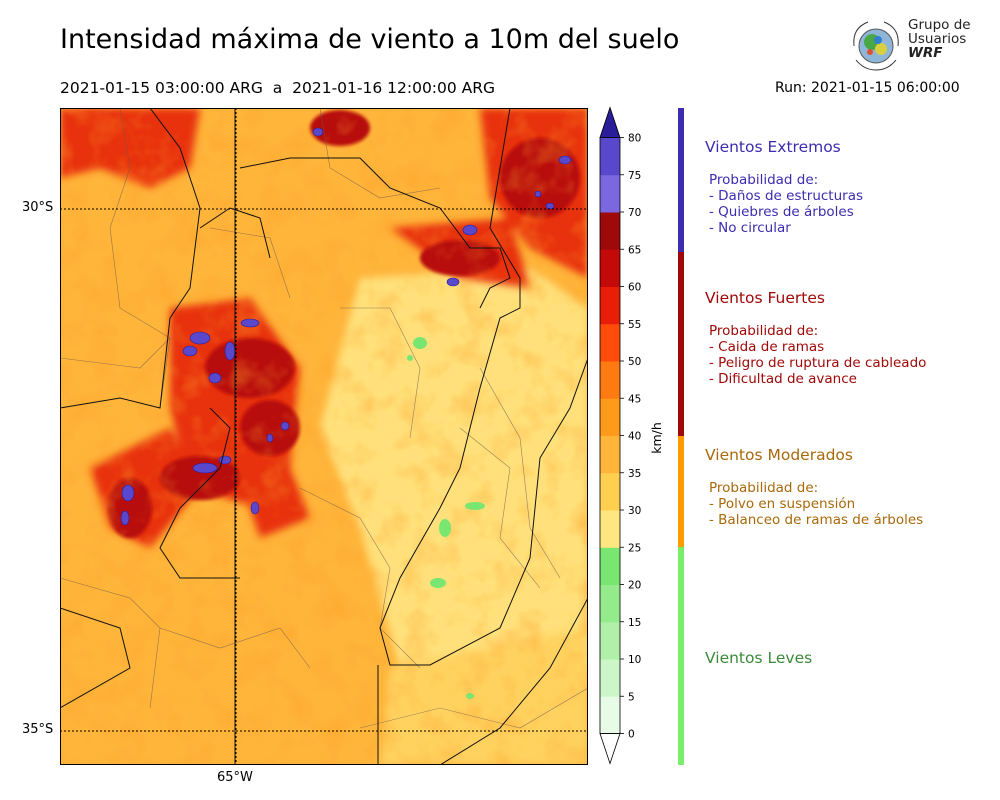 The image size is (1000, 800). What do you see at coordinates (767, 347) in the screenshot?
I see `category-line: - Caida de ramas` at bounding box center [767, 347].